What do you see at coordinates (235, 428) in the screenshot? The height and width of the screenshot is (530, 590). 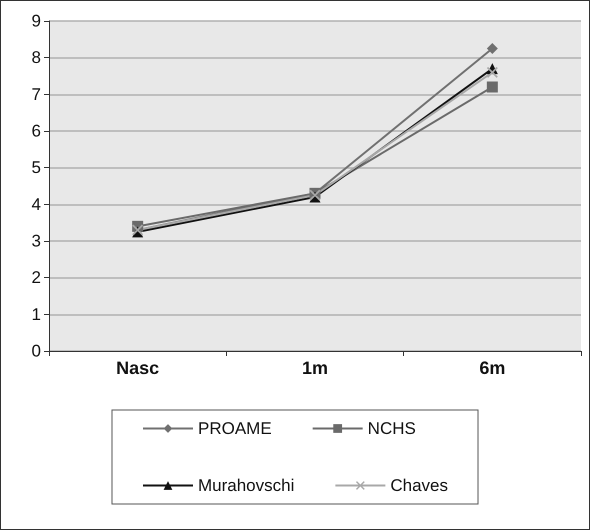 I see `legend-label: PROAME` at bounding box center [235, 428].